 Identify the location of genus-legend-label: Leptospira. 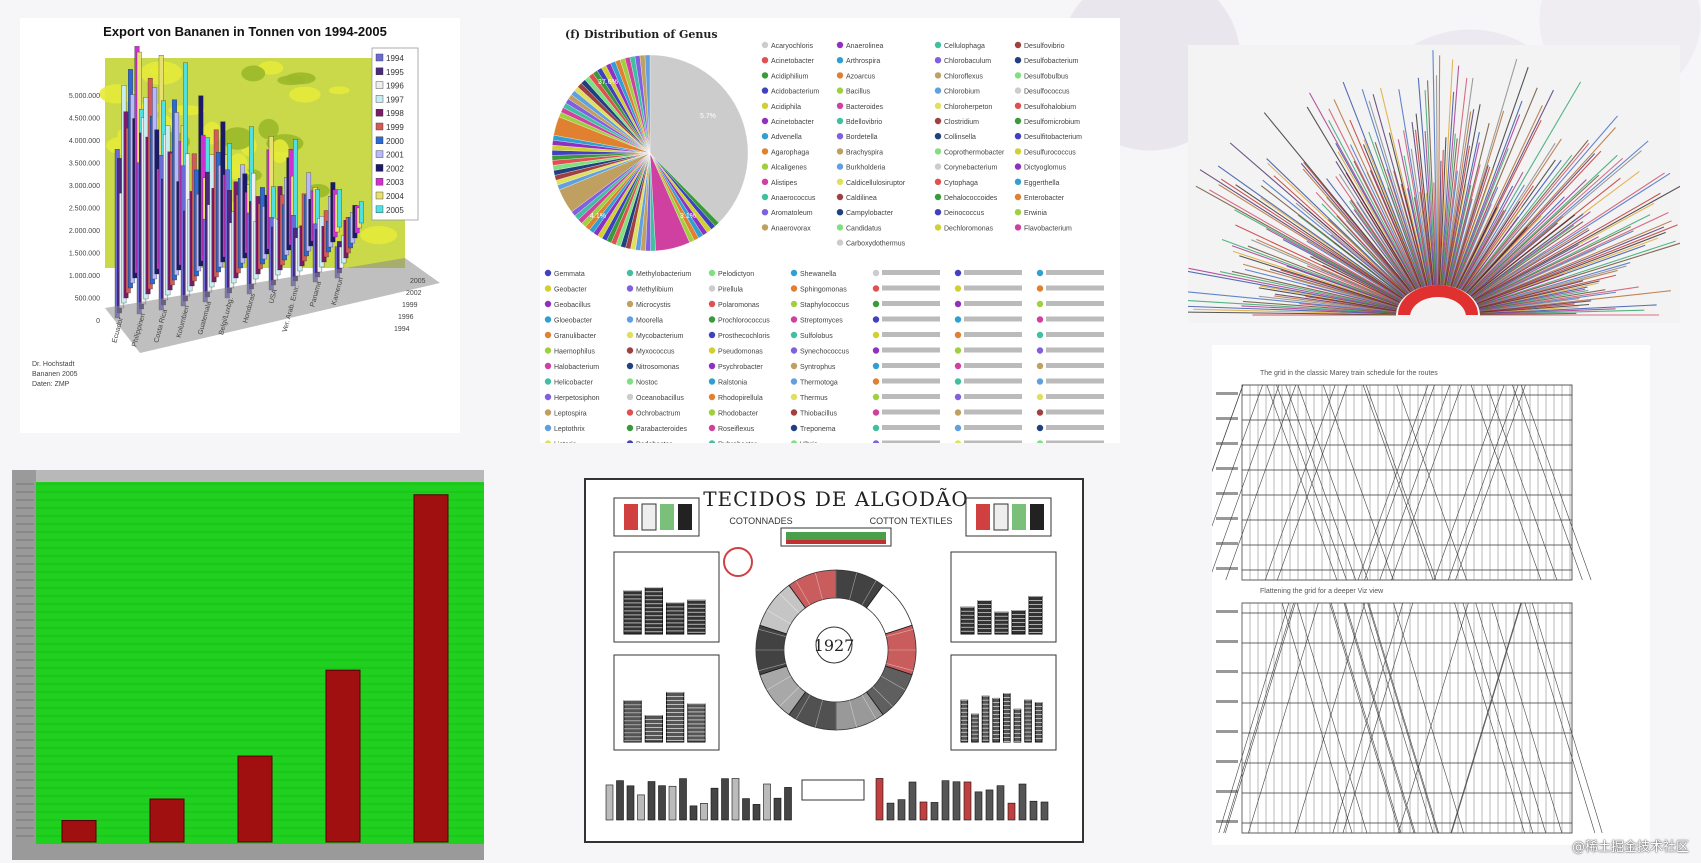
(570, 414).